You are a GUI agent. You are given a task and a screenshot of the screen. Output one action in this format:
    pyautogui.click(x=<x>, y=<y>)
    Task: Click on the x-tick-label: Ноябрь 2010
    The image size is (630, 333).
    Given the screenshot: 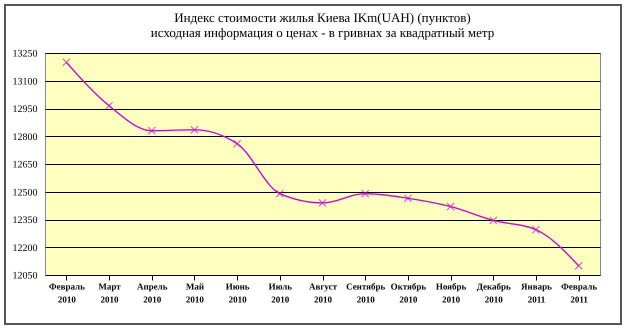 What is the action you would take?
    pyautogui.click(x=451, y=293)
    